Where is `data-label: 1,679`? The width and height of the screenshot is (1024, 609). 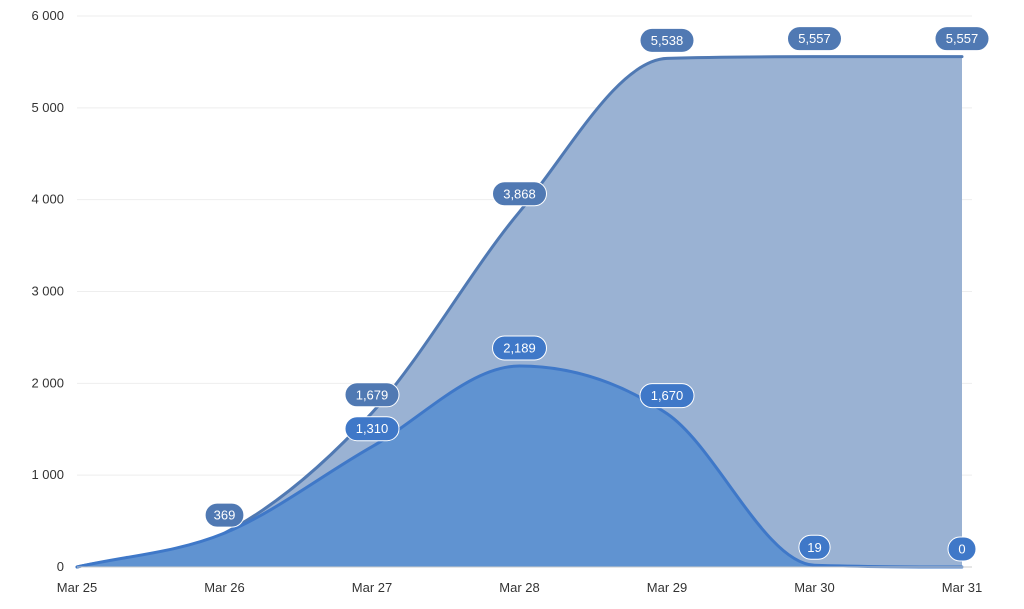 data-label: 1,679 is located at coordinates (372, 395).